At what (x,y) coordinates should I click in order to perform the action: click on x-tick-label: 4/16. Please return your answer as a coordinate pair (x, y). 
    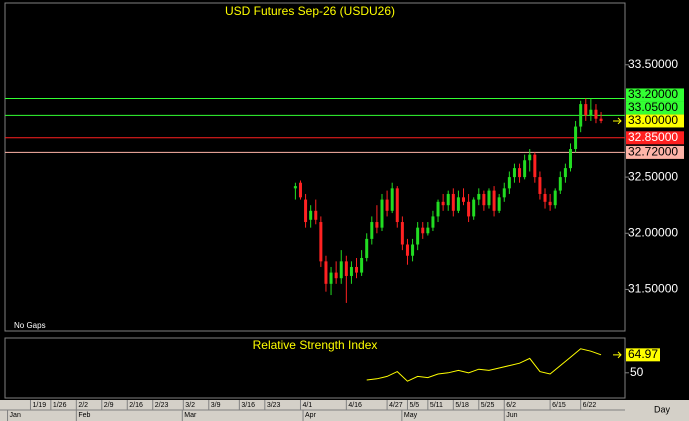
    Looking at the image, I should click on (355, 405).